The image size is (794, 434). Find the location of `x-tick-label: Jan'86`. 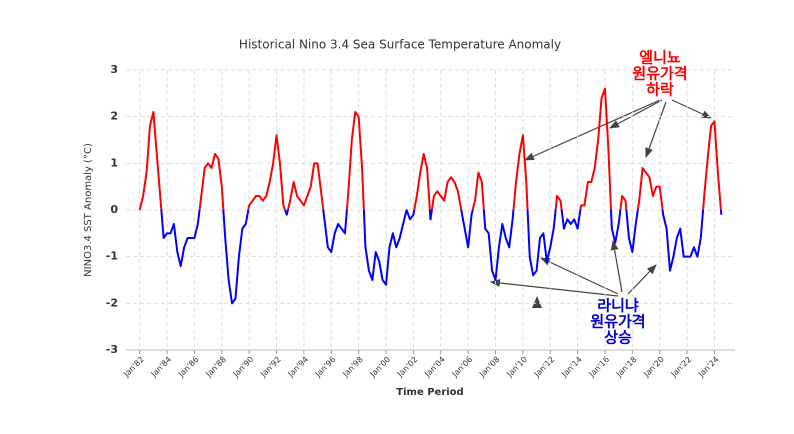

x-tick-label: Jan'86 is located at coordinates (188, 367).